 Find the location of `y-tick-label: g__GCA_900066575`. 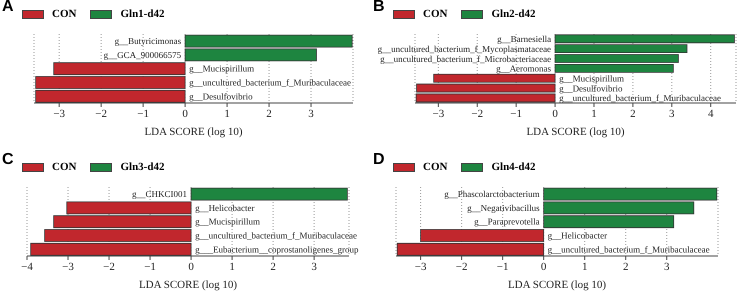

y-tick-label: g__GCA_900066575 is located at coordinates (143, 55).